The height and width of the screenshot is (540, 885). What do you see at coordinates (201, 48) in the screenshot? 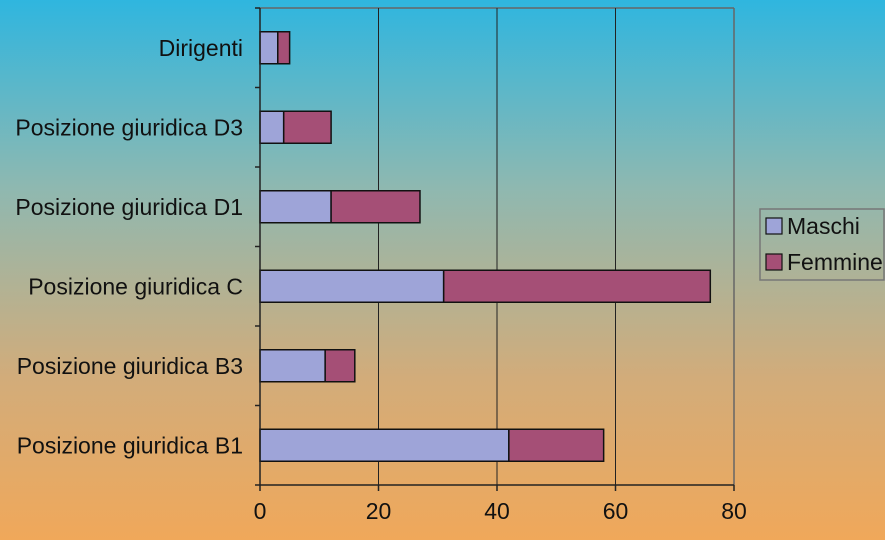
I see `category-label: Dirigenti` at bounding box center [201, 48].